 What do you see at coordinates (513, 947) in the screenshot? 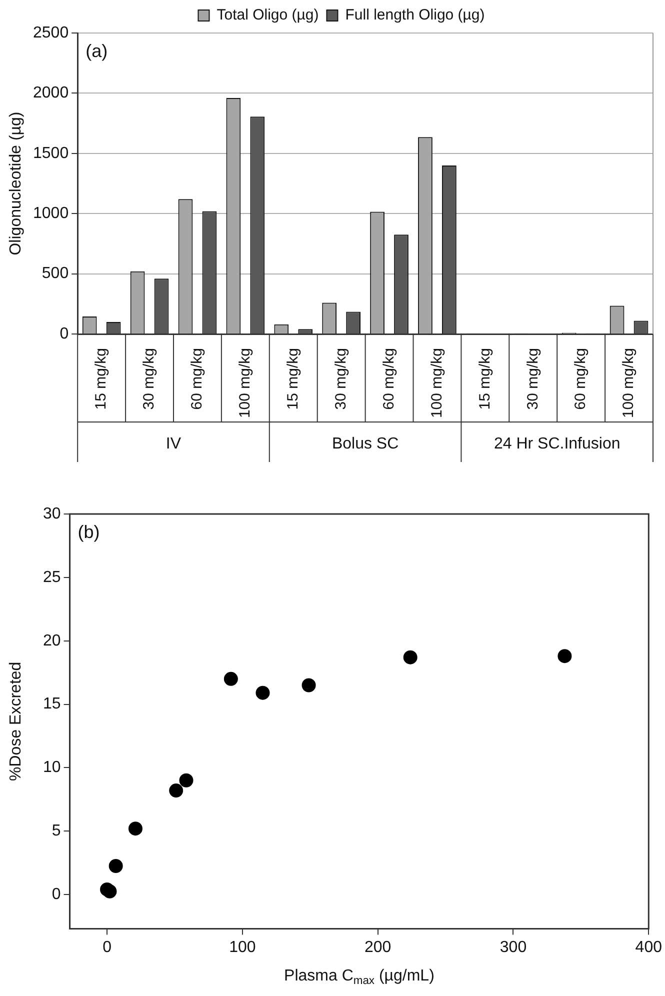
I see `x-tick-label: 300` at bounding box center [513, 947].